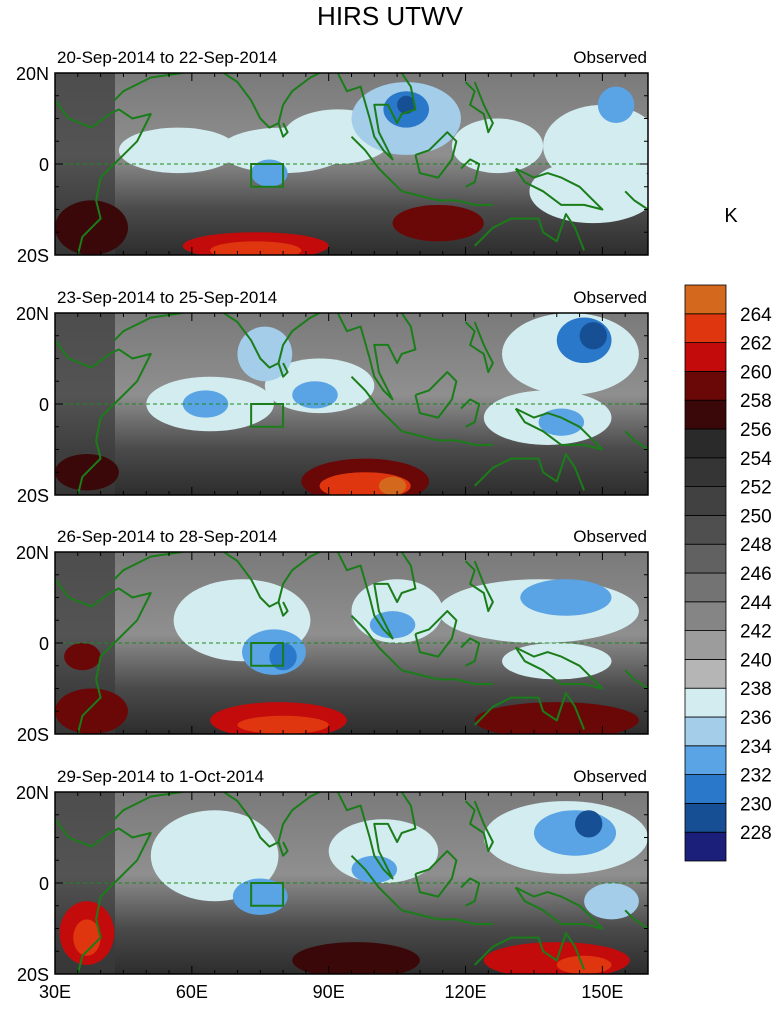 The width and height of the screenshot is (780, 1012). What do you see at coordinates (756, 718) in the screenshot?
I see `colorbar-tick-label: 236` at bounding box center [756, 718].